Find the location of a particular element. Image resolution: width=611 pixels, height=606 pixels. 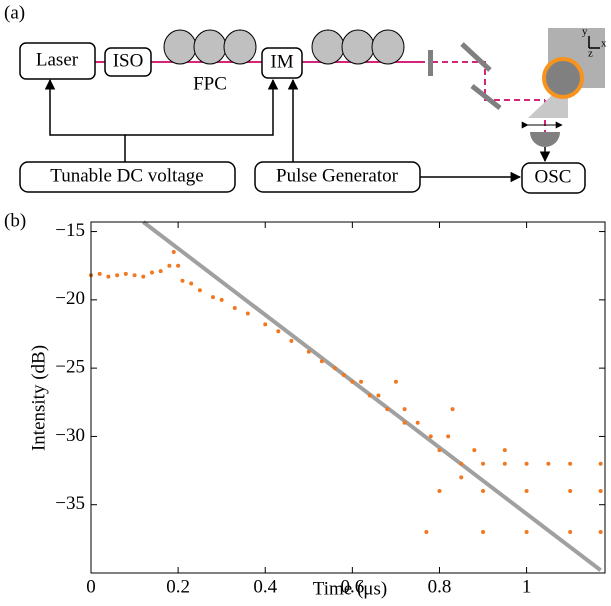

y-tick-label: −20 is located at coordinates (70, 298).